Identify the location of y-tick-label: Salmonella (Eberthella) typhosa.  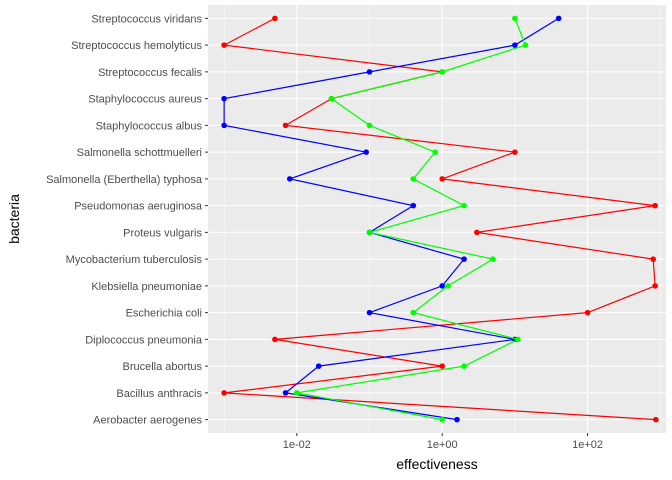
(124, 180).